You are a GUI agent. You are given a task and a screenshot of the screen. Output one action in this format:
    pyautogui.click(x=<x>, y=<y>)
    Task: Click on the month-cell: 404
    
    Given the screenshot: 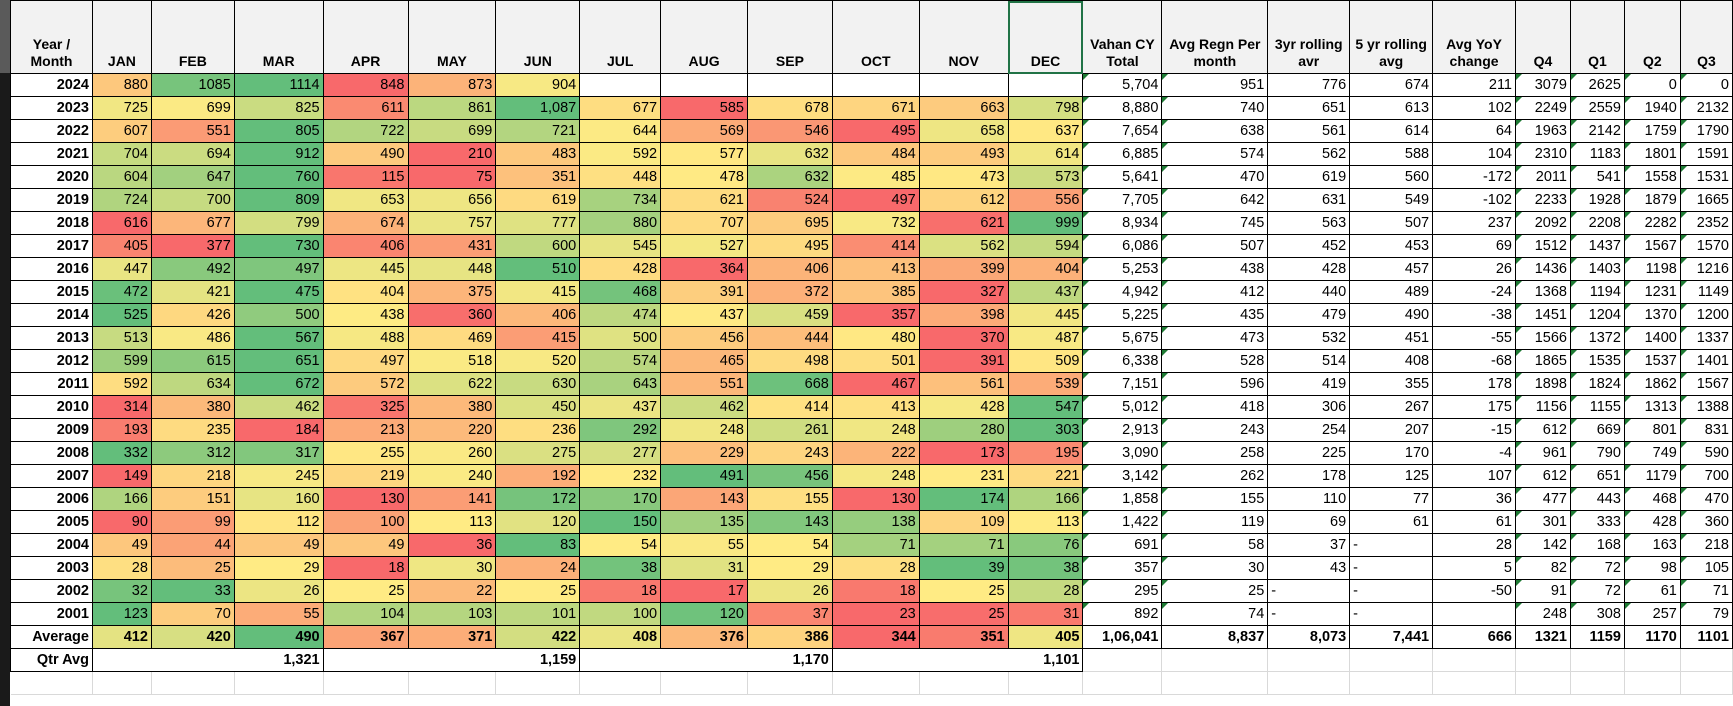 What is the action you would take?
    pyautogui.click(x=365, y=292)
    